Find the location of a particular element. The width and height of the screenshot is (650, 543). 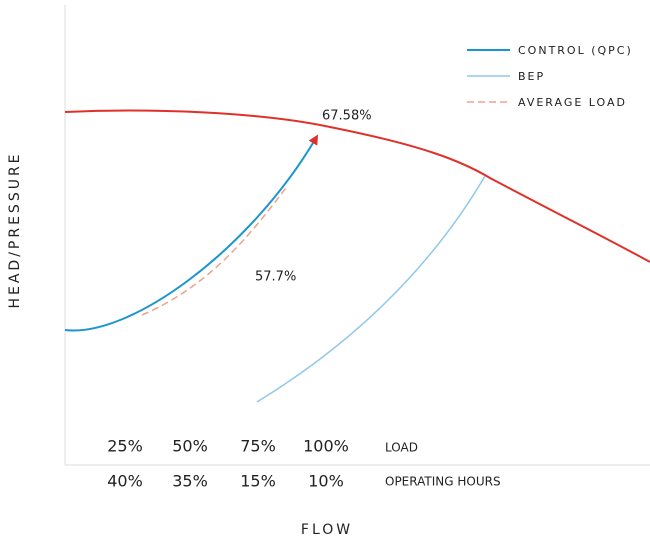

hours-value: 35% is located at coordinates (190, 481).